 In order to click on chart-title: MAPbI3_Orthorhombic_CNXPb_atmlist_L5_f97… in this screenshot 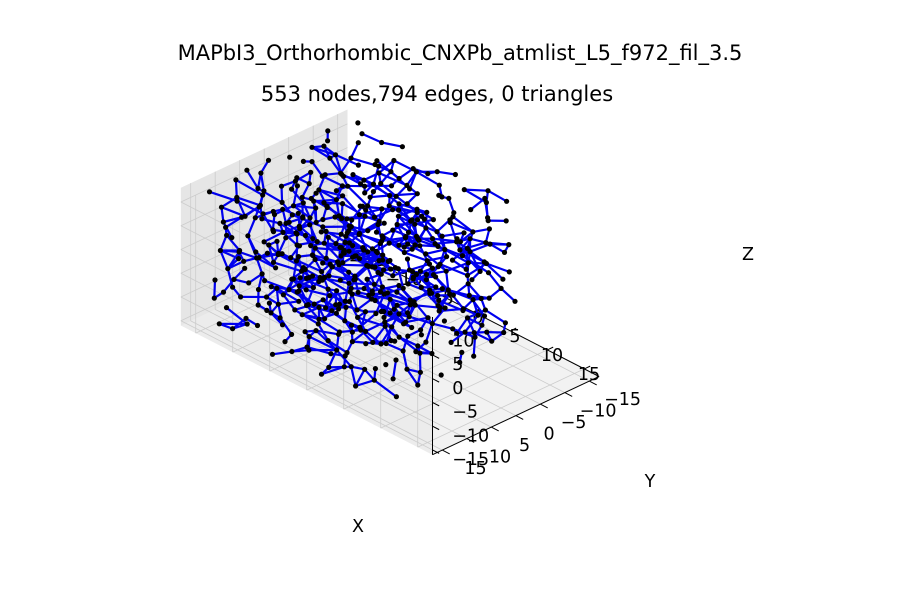, I will do `click(460, 53)`.